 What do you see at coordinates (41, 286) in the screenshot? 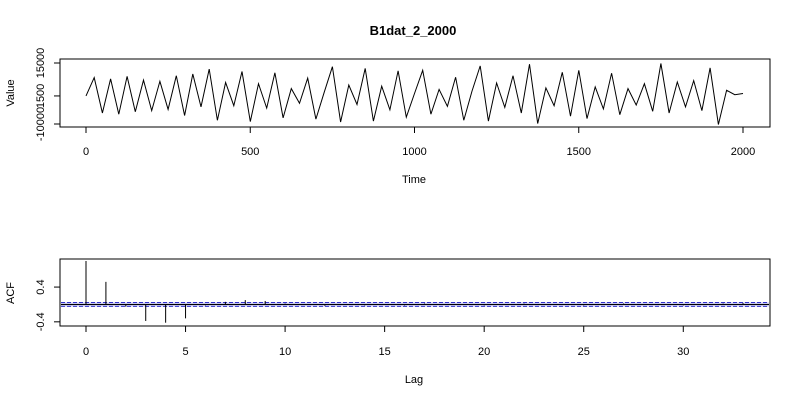
I see `acf-ytick-label: 0.4` at bounding box center [41, 286].